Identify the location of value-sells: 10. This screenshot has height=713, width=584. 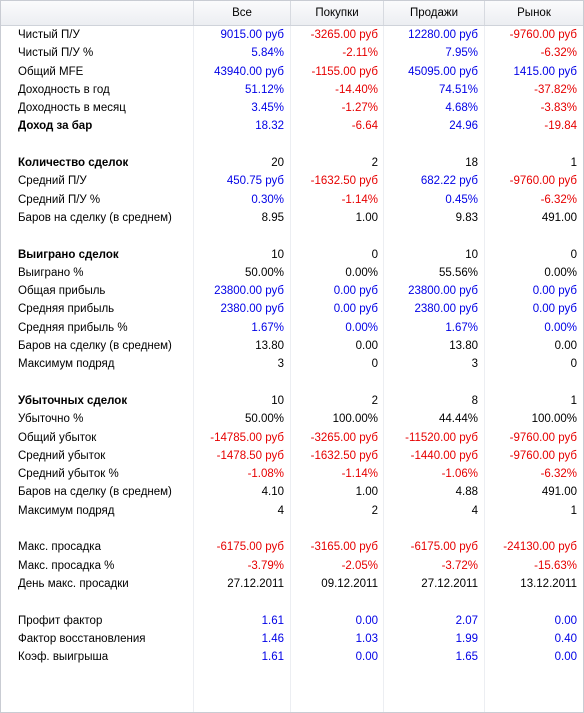
(471, 254).